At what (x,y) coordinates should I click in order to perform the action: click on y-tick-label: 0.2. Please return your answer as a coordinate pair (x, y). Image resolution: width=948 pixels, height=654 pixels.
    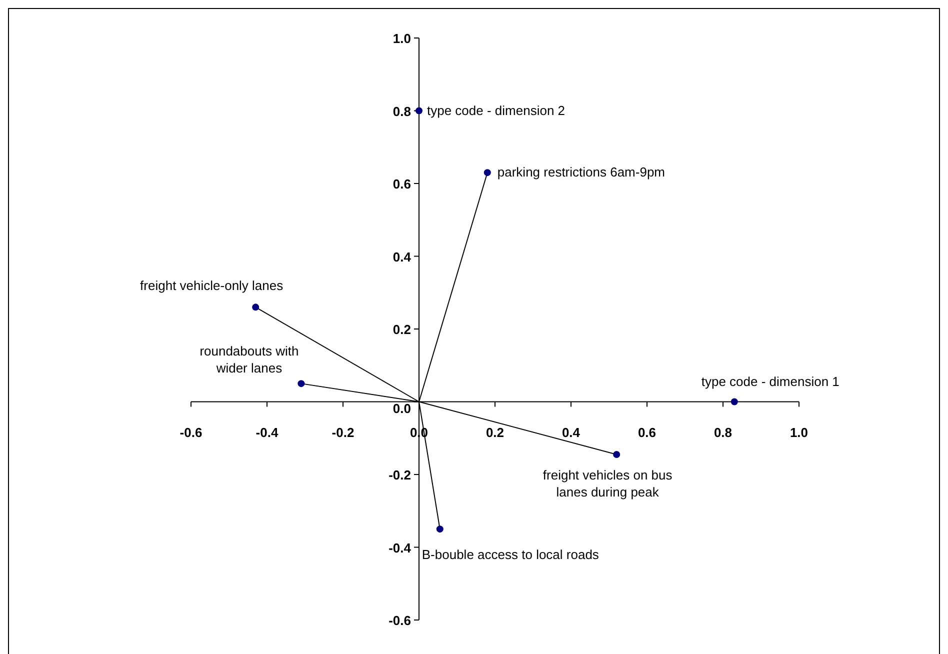
    Looking at the image, I should click on (401, 329).